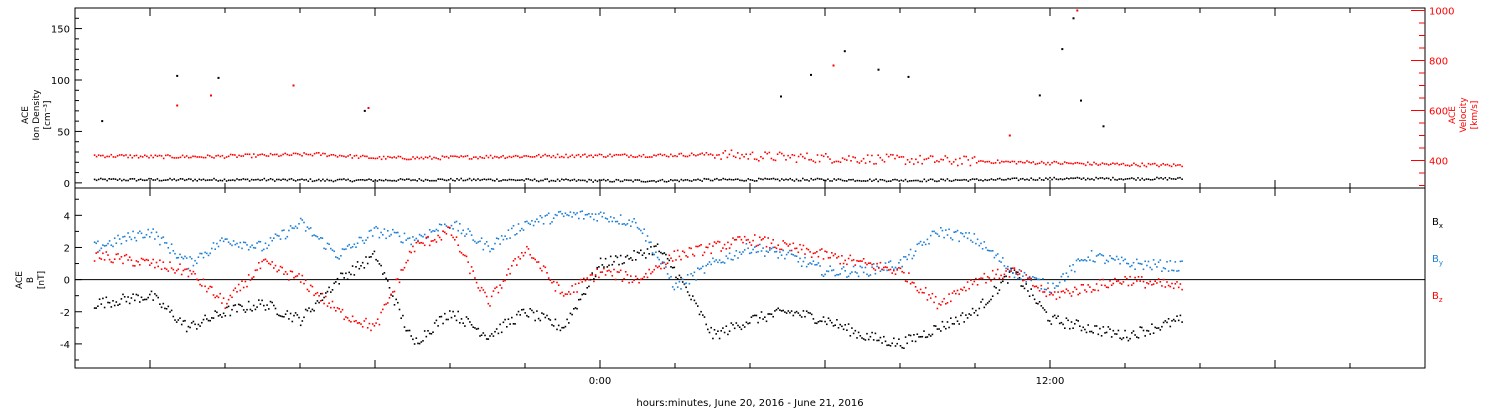  What do you see at coordinates (368, 108) in the screenshot?
I see `data-point-spike` at bounding box center [368, 108].